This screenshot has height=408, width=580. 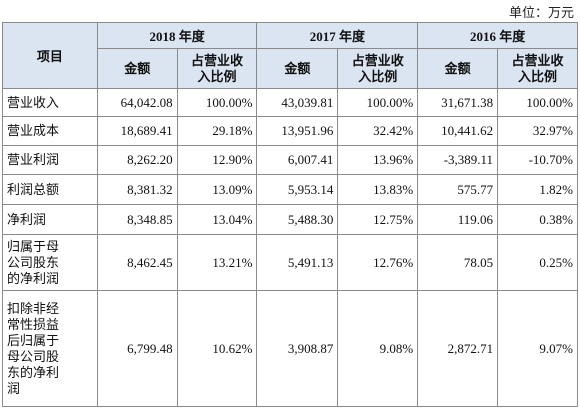 I want to click on row-label: 扣除非经常性损益后归属于母公司股东的净利润, so click(x=50, y=348).